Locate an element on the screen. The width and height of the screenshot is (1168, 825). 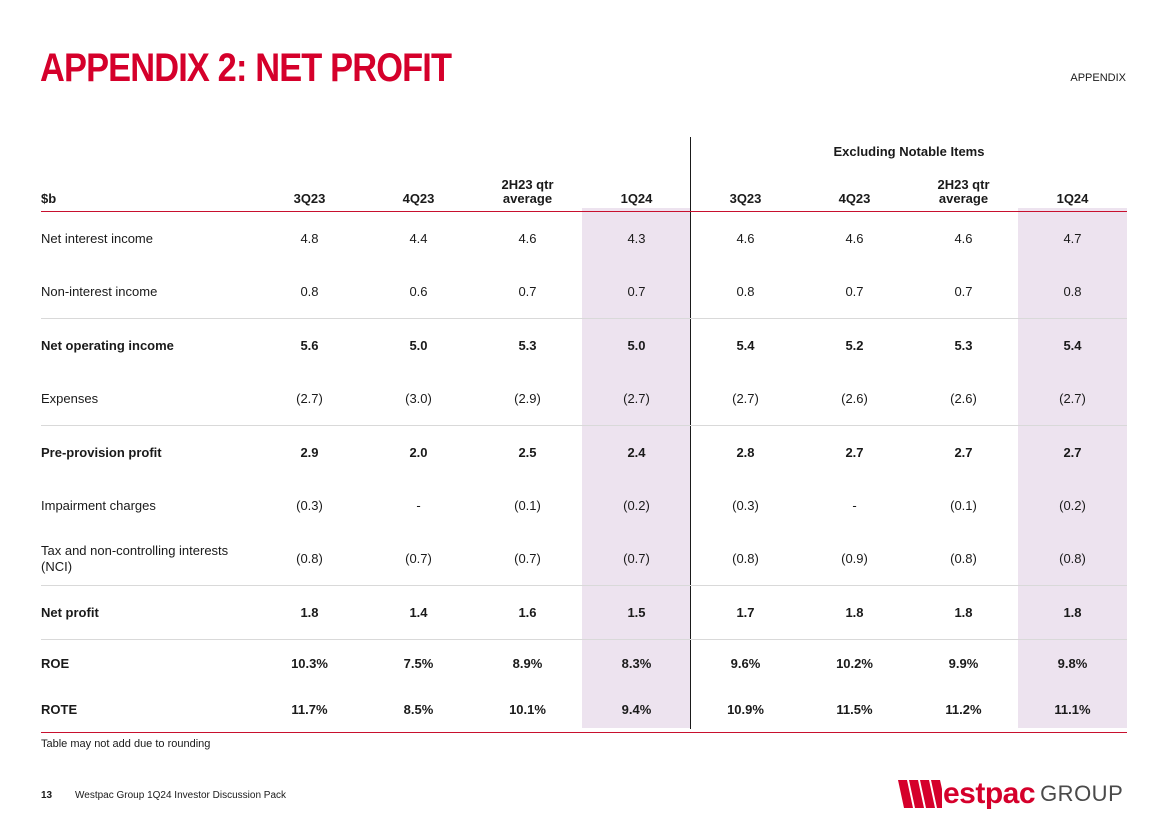
table-cell: 1.5 is located at coordinates (636, 612).